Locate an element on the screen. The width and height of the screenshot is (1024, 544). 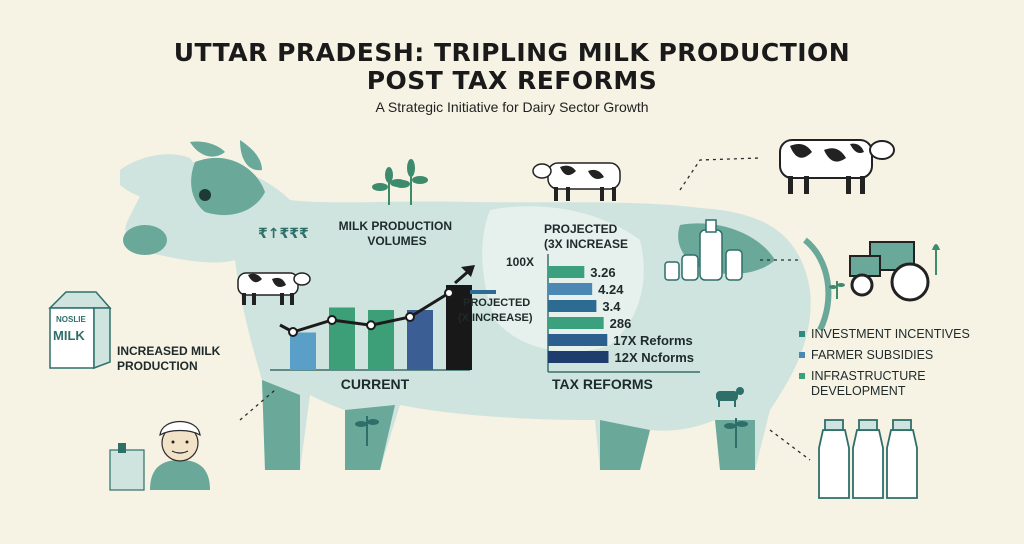
page-title-line1: UTTAR PRADESH: TRIPLING MILK PRODUCTION is located at coordinates (512, 52).